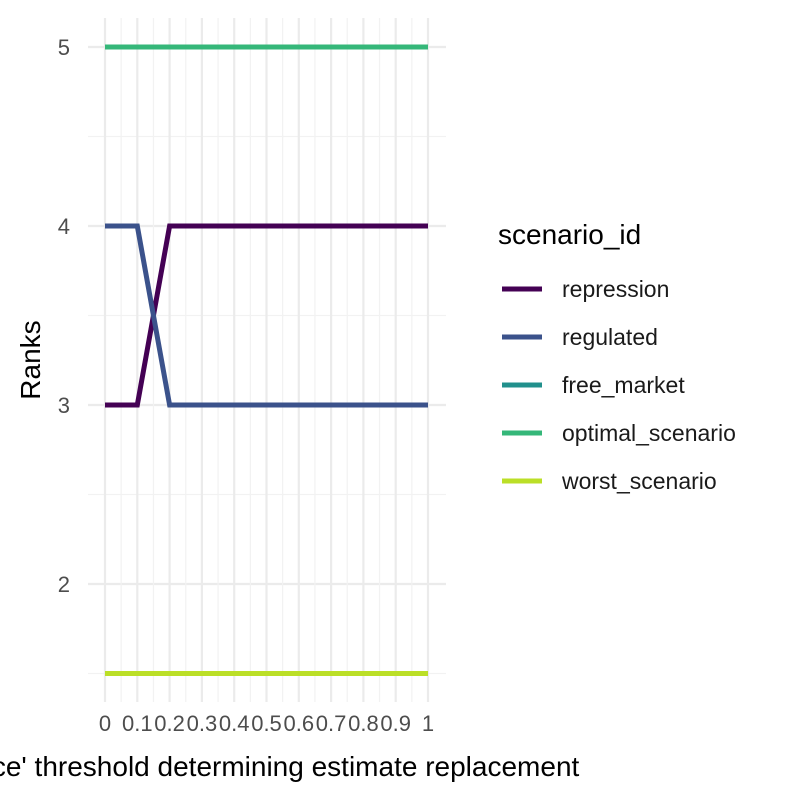 This screenshot has height=800, width=800. What do you see at coordinates (649, 433) in the screenshot?
I see `legend-label-optimal-scenario: optimal_scenario` at bounding box center [649, 433].